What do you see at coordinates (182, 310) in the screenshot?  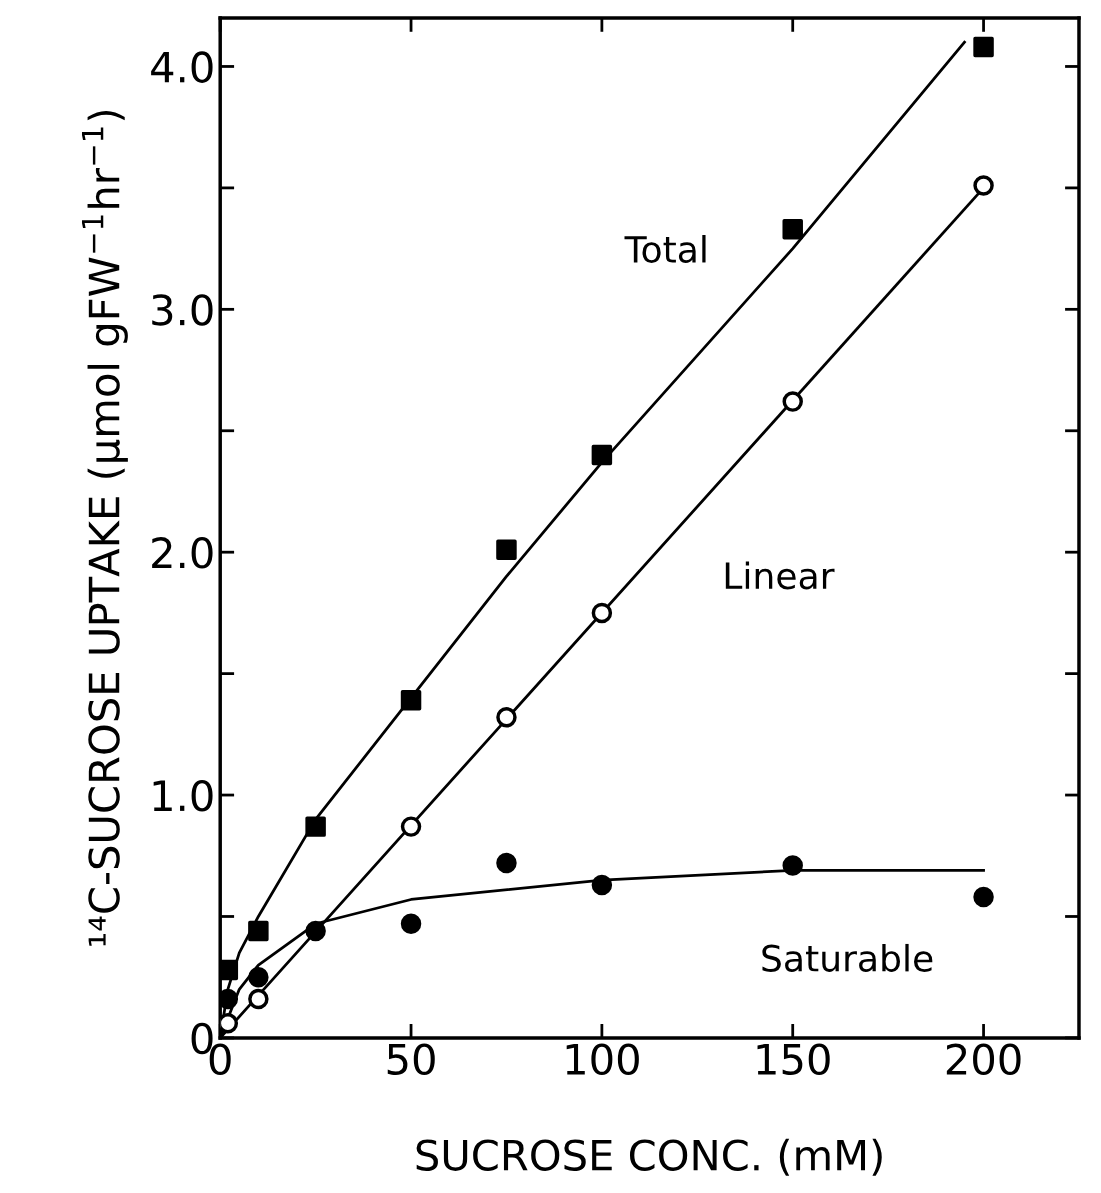 I see `y-tick-label: 3.0` at bounding box center [182, 310].